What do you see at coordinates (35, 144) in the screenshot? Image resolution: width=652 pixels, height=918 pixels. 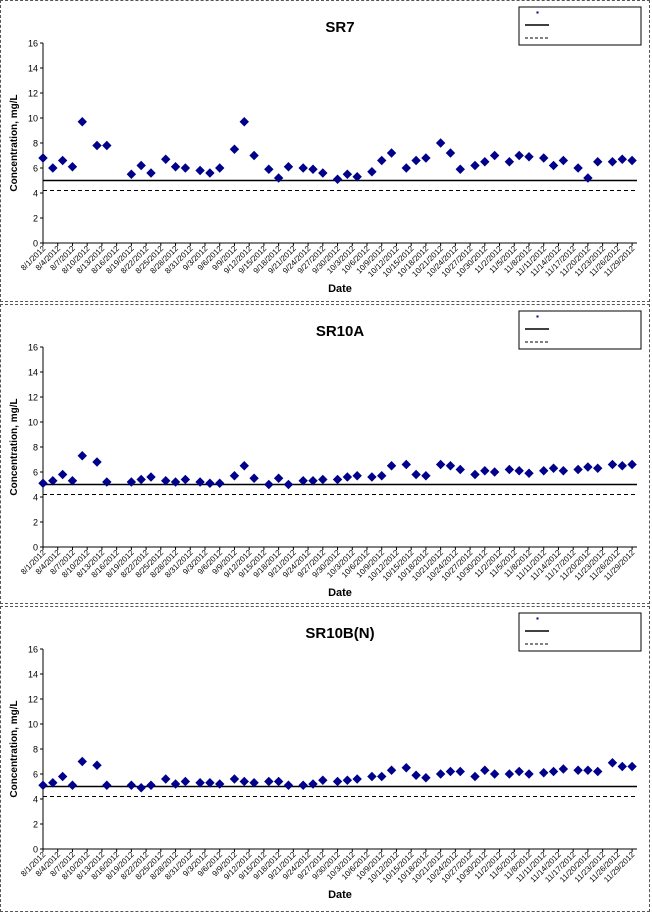 I see `y-tick-label: 8` at bounding box center [35, 144].